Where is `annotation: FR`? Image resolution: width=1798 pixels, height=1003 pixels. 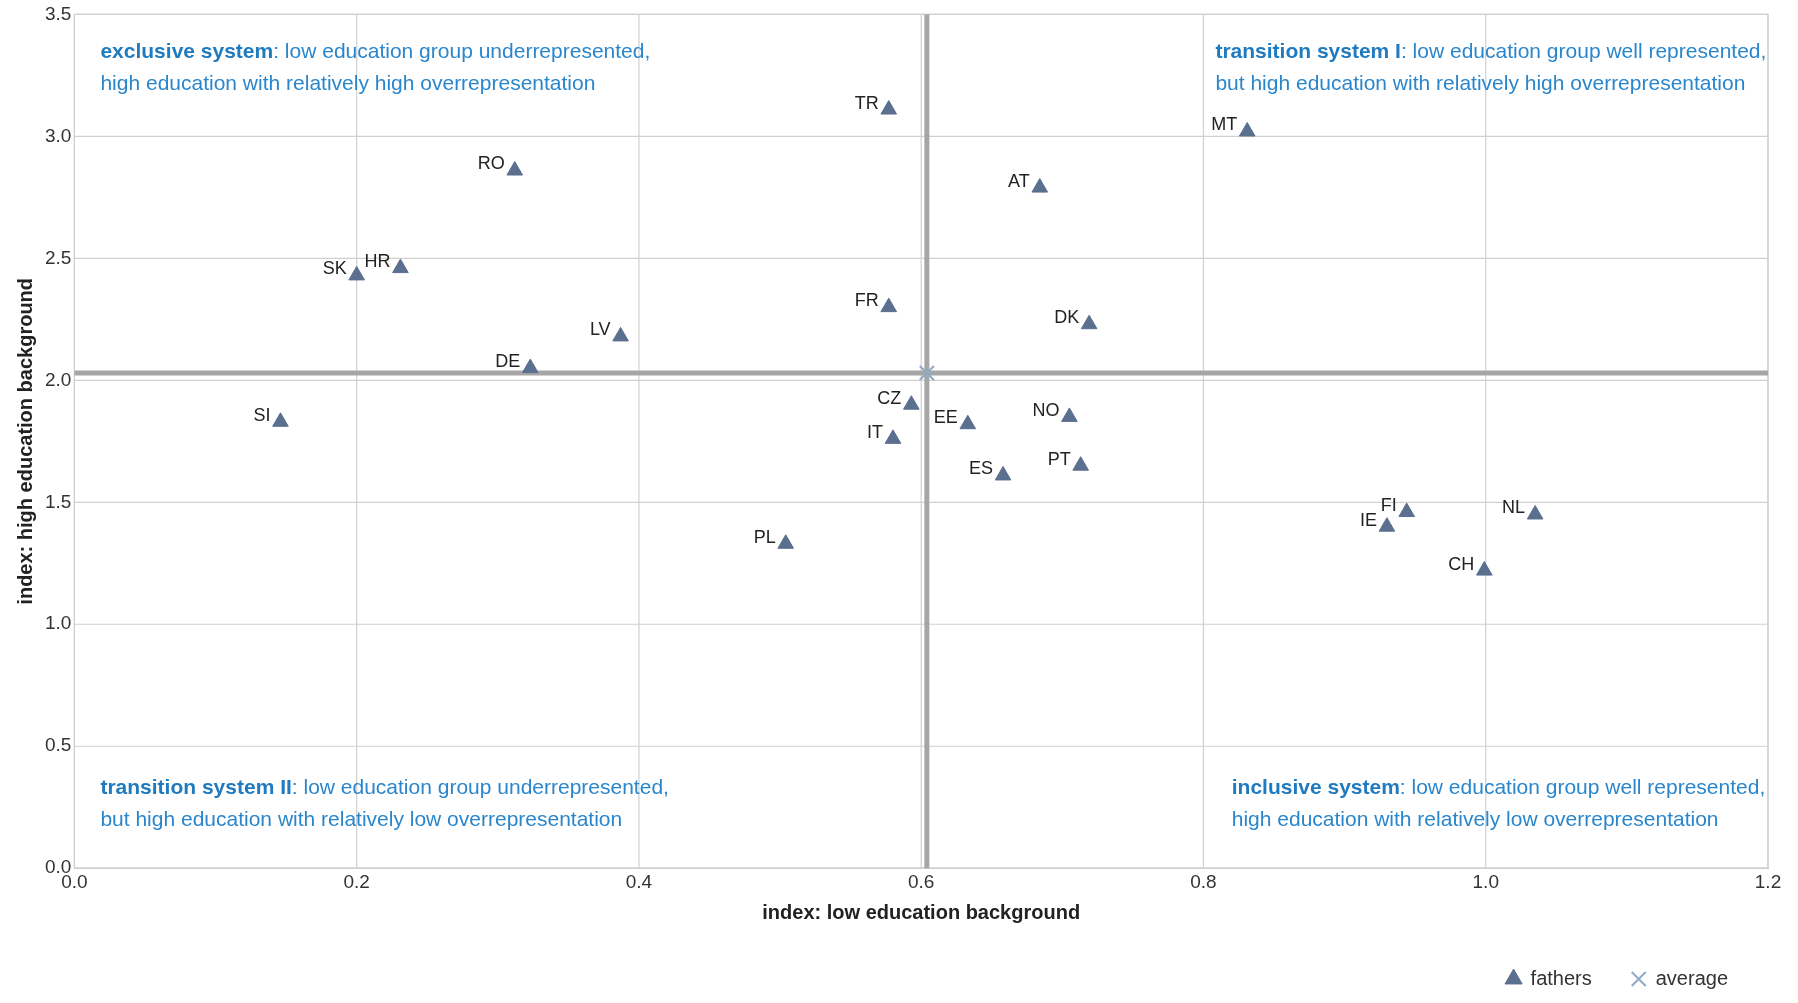
annotation: FR is located at coordinates (866, 300).